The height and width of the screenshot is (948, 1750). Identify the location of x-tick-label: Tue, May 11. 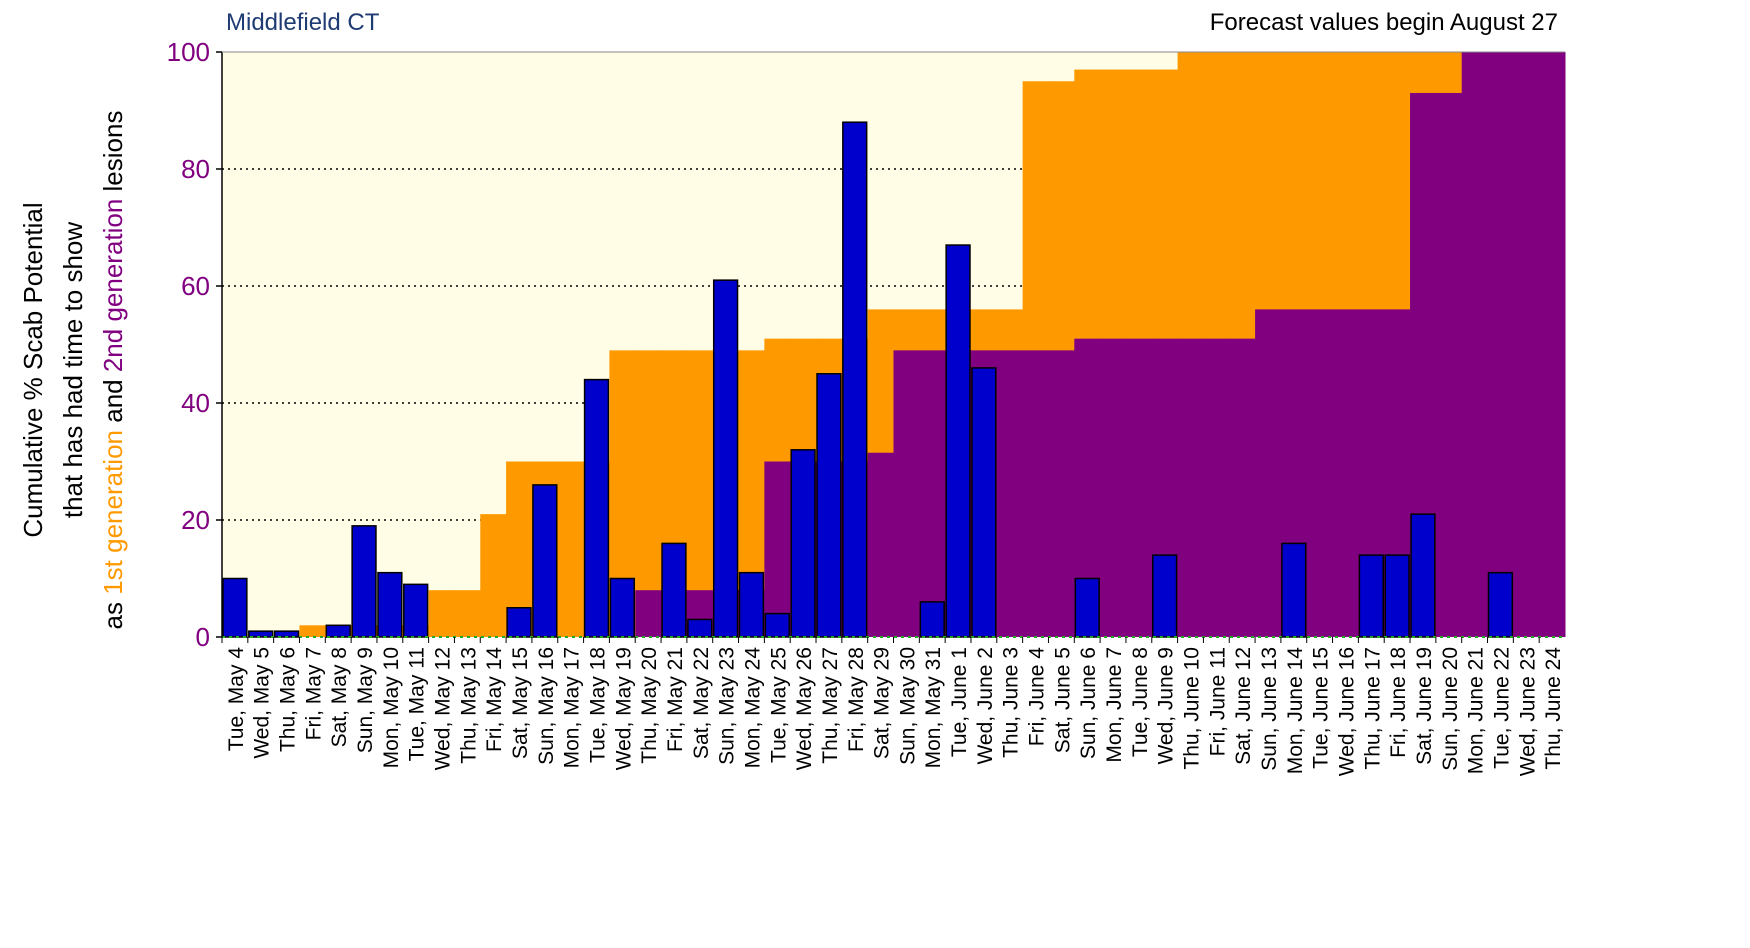
(417, 704).